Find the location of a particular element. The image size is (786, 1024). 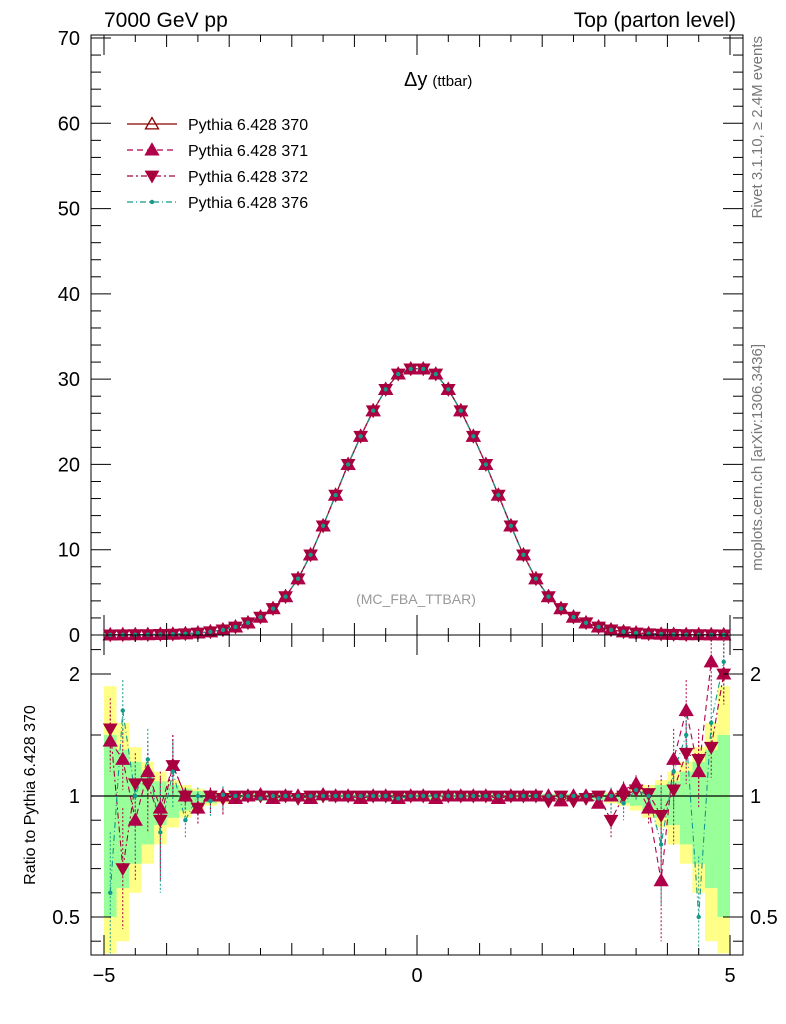

ratio-xtick-labels: −5 0 5 is located at coordinates (414, 976).